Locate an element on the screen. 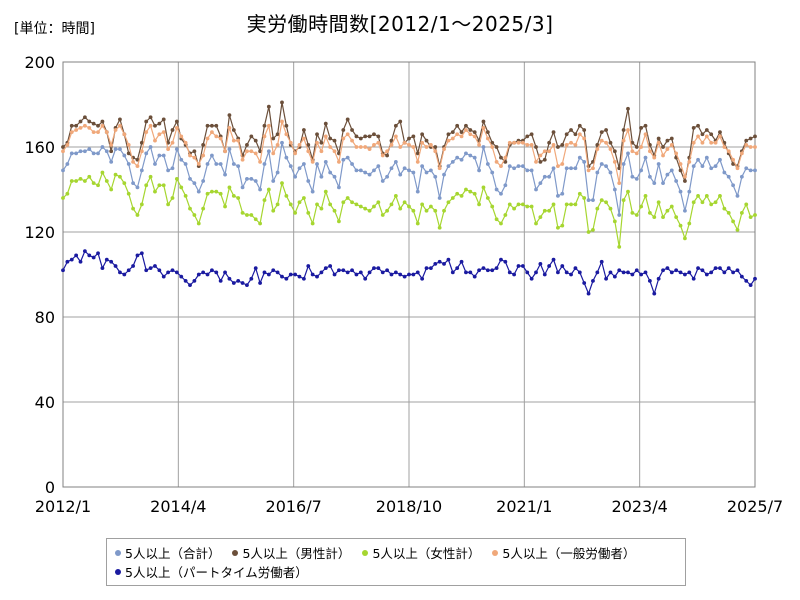  legend-swatch is located at coordinates (495, 552).